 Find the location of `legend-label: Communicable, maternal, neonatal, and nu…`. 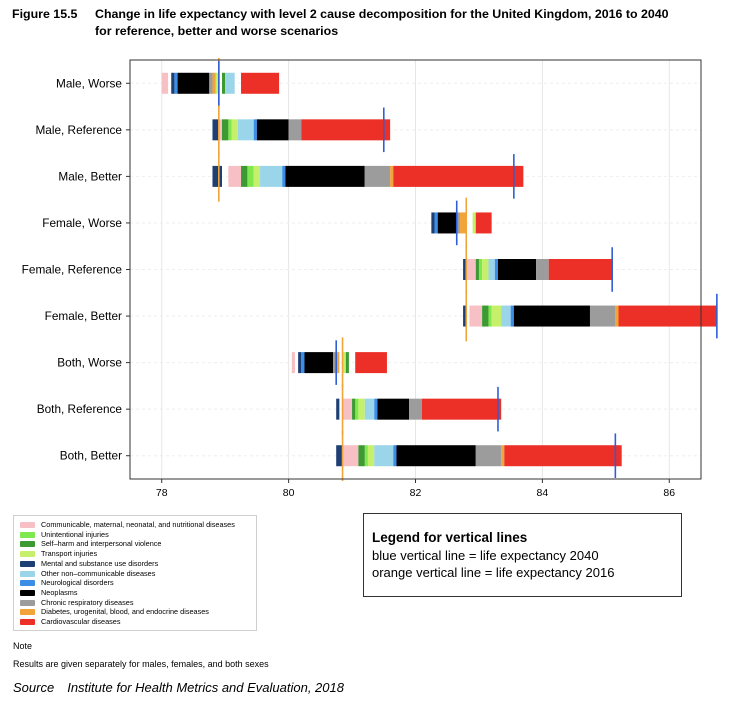

legend-label: Communicable, maternal, neonatal, and nu… is located at coordinates (138, 524).